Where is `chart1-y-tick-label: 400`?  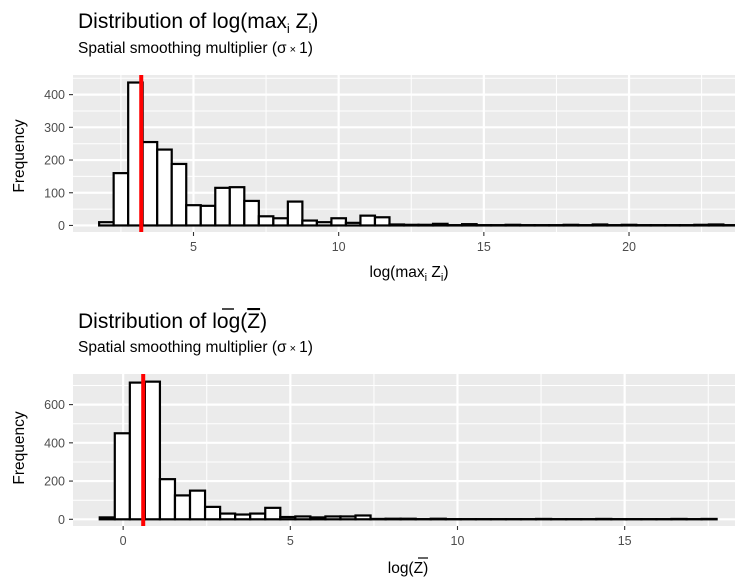 chart1-y-tick-label: 400 is located at coordinates (54, 95).